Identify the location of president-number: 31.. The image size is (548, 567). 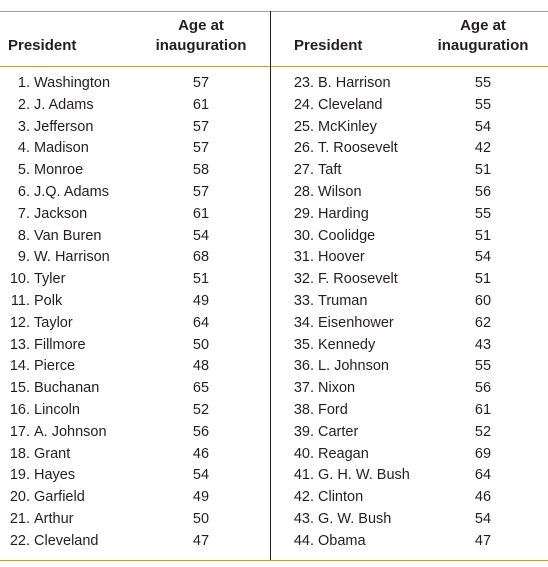
(303, 257).